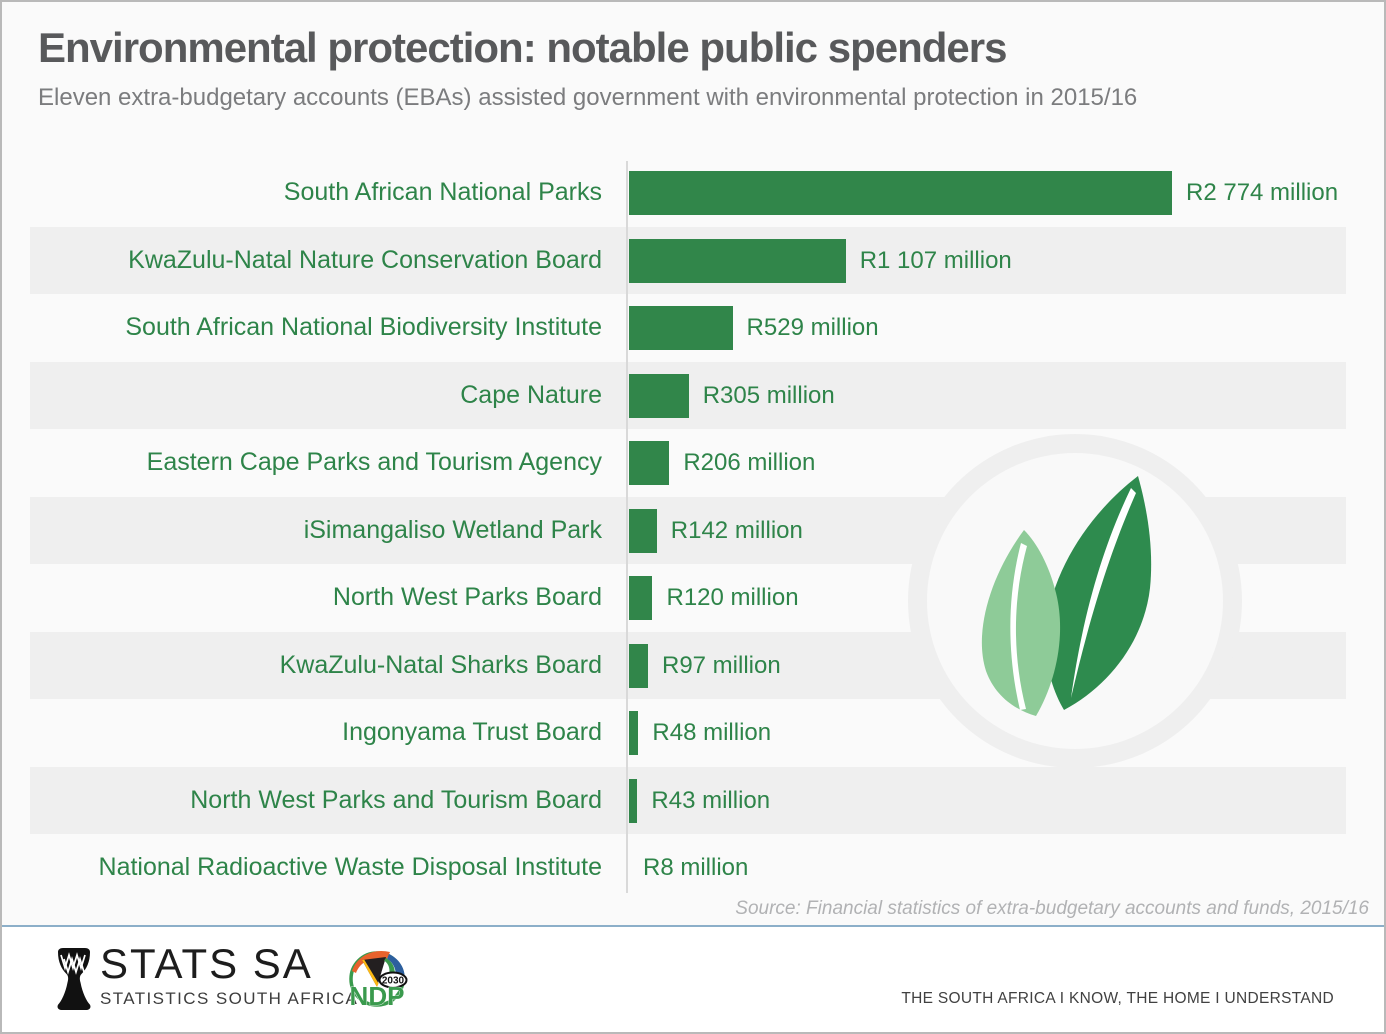  I want to click on leaves-watermark-icon, so click(1075, 600).